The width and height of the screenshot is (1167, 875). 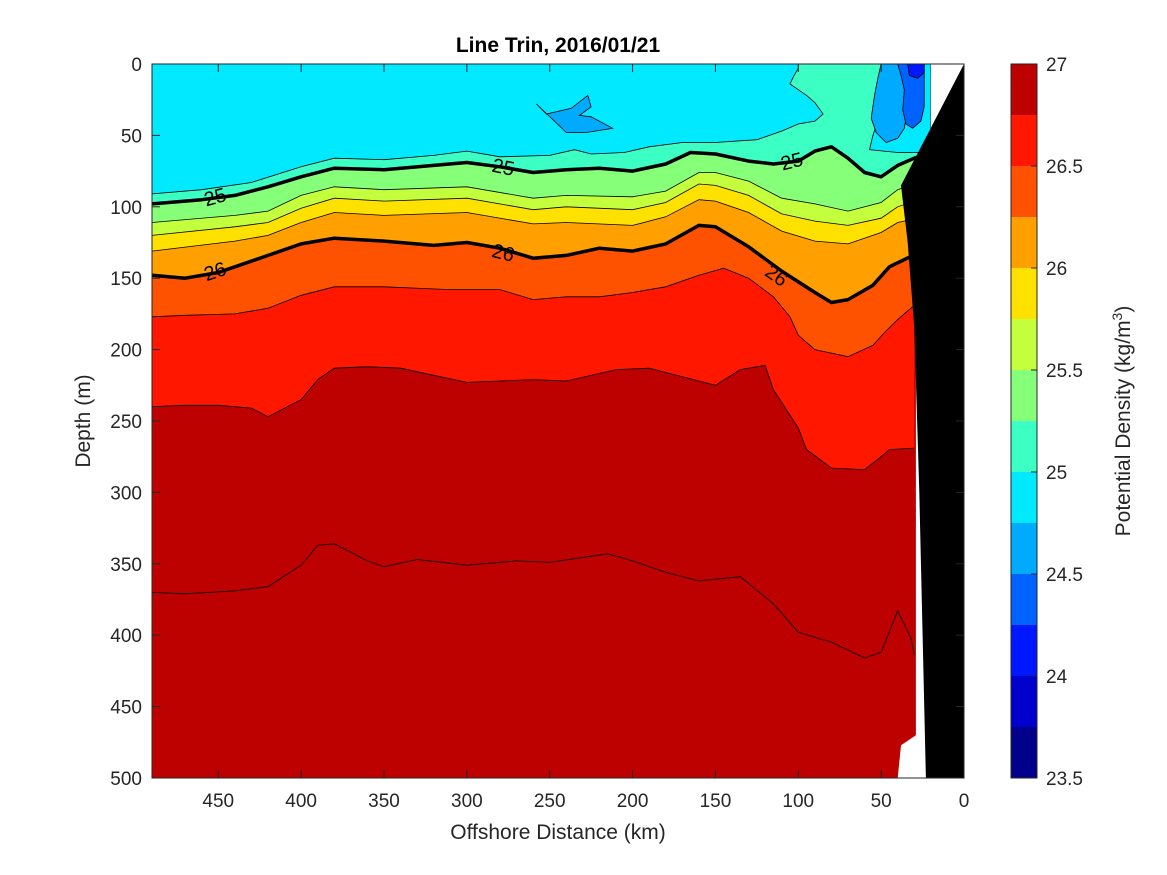 What do you see at coordinates (384, 801) in the screenshot?
I see `x-tick-label: 350` at bounding box center [384, 801].